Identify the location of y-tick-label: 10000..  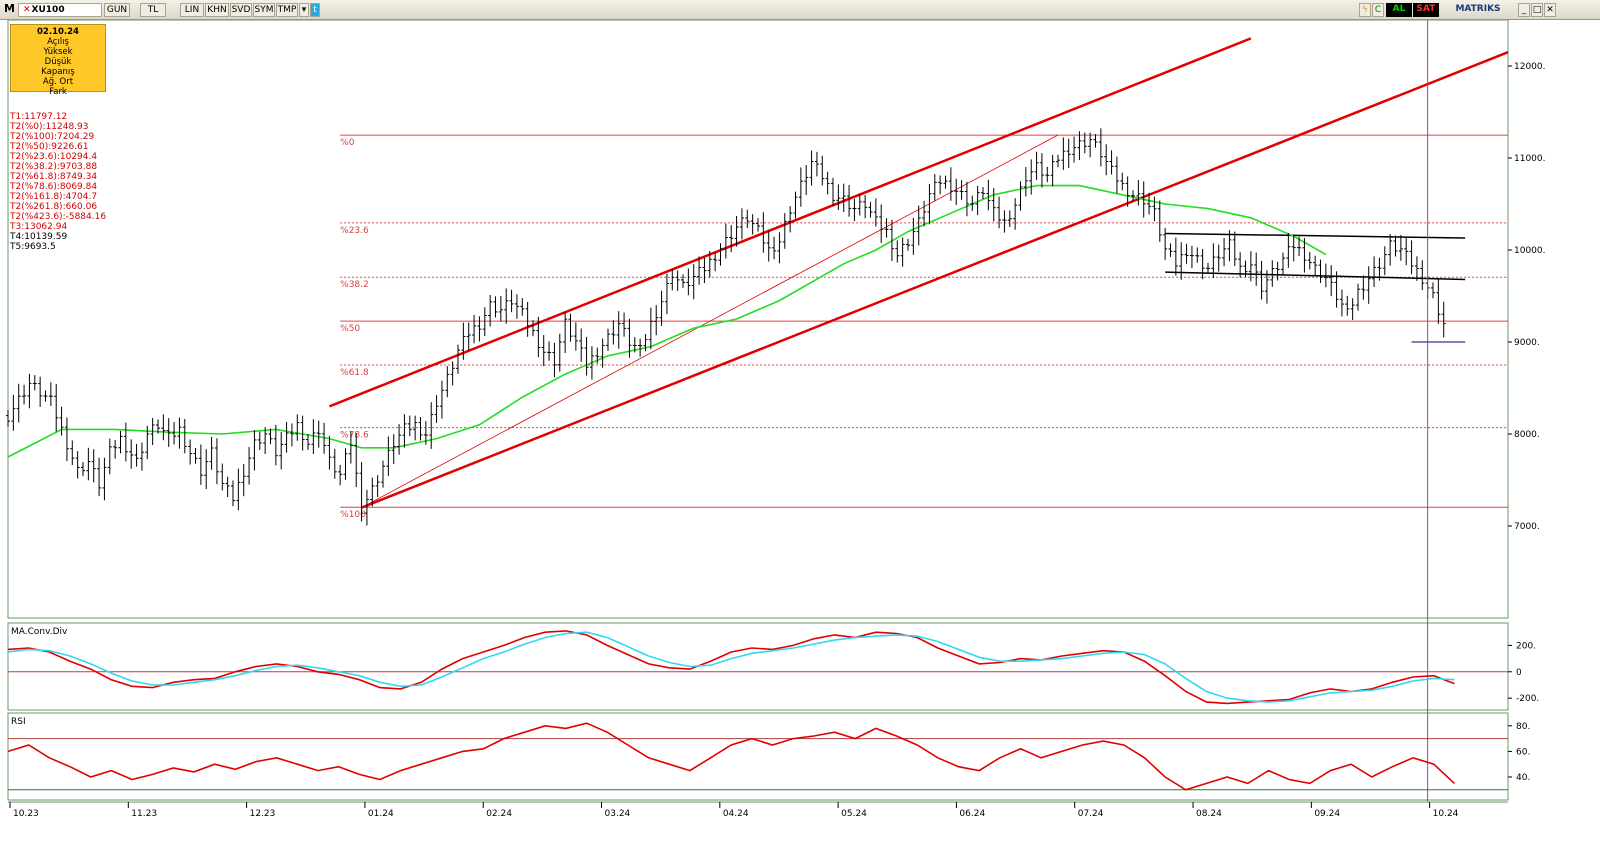
(1530, 251).